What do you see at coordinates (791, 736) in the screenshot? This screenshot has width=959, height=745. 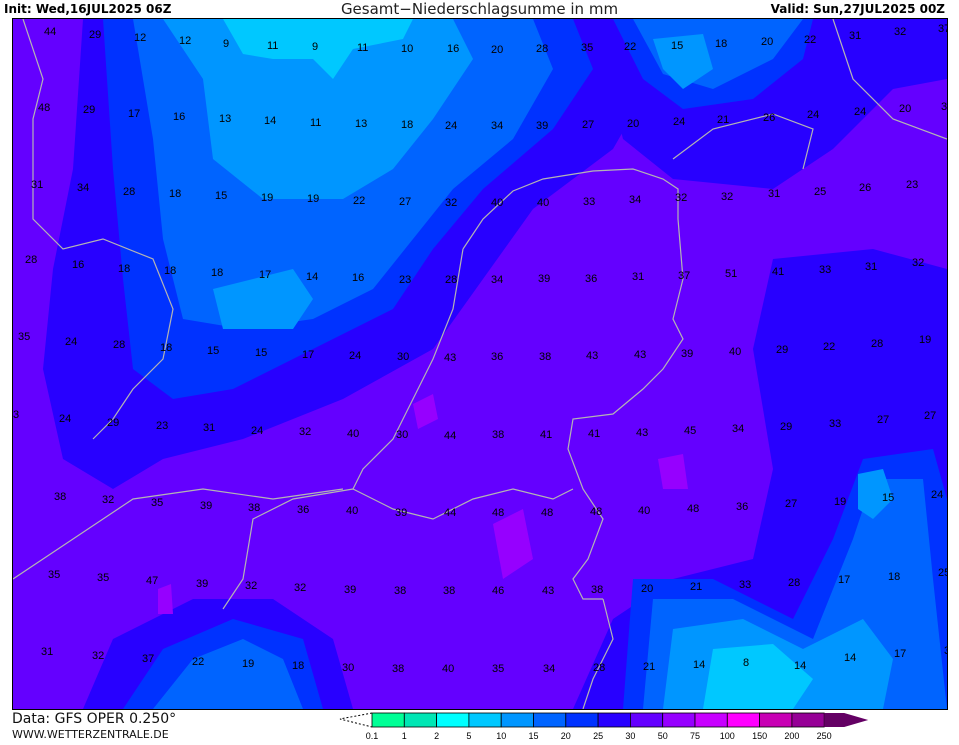 I see `legend-tick-label: 200` at bounding box center [791, 736].